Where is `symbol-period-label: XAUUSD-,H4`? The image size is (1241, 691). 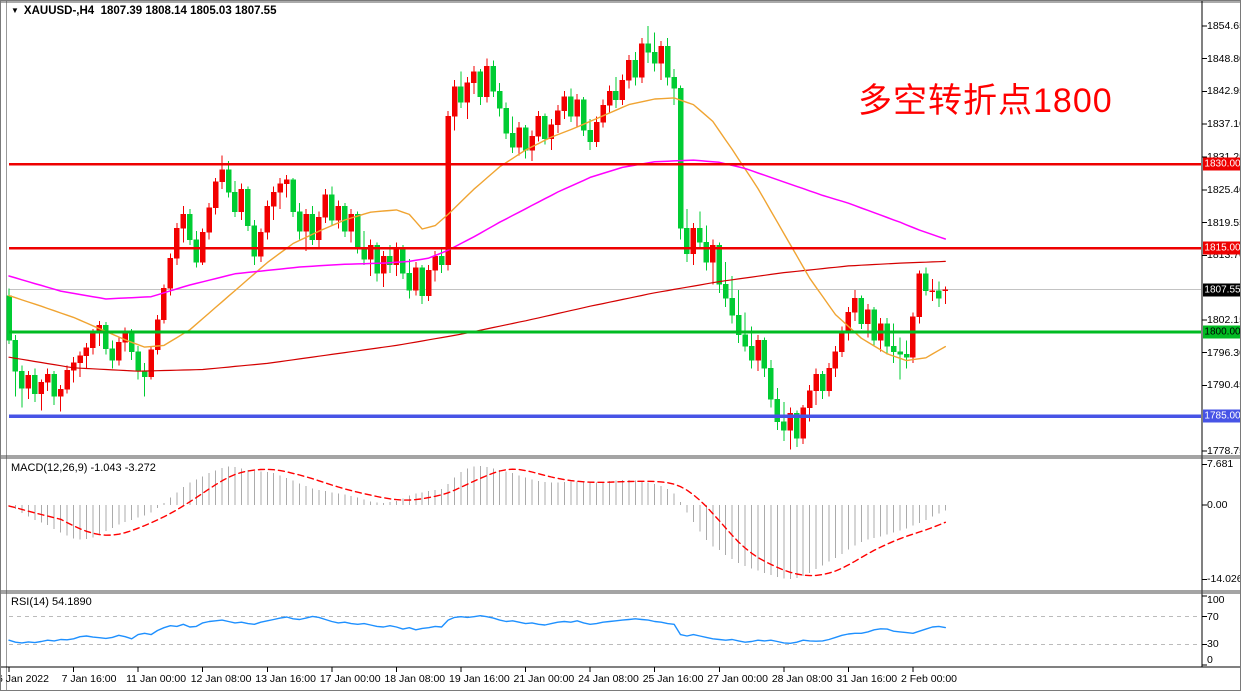 symbol-period-label: XAUUSD-,H4 is located at coordinates (59, 11).